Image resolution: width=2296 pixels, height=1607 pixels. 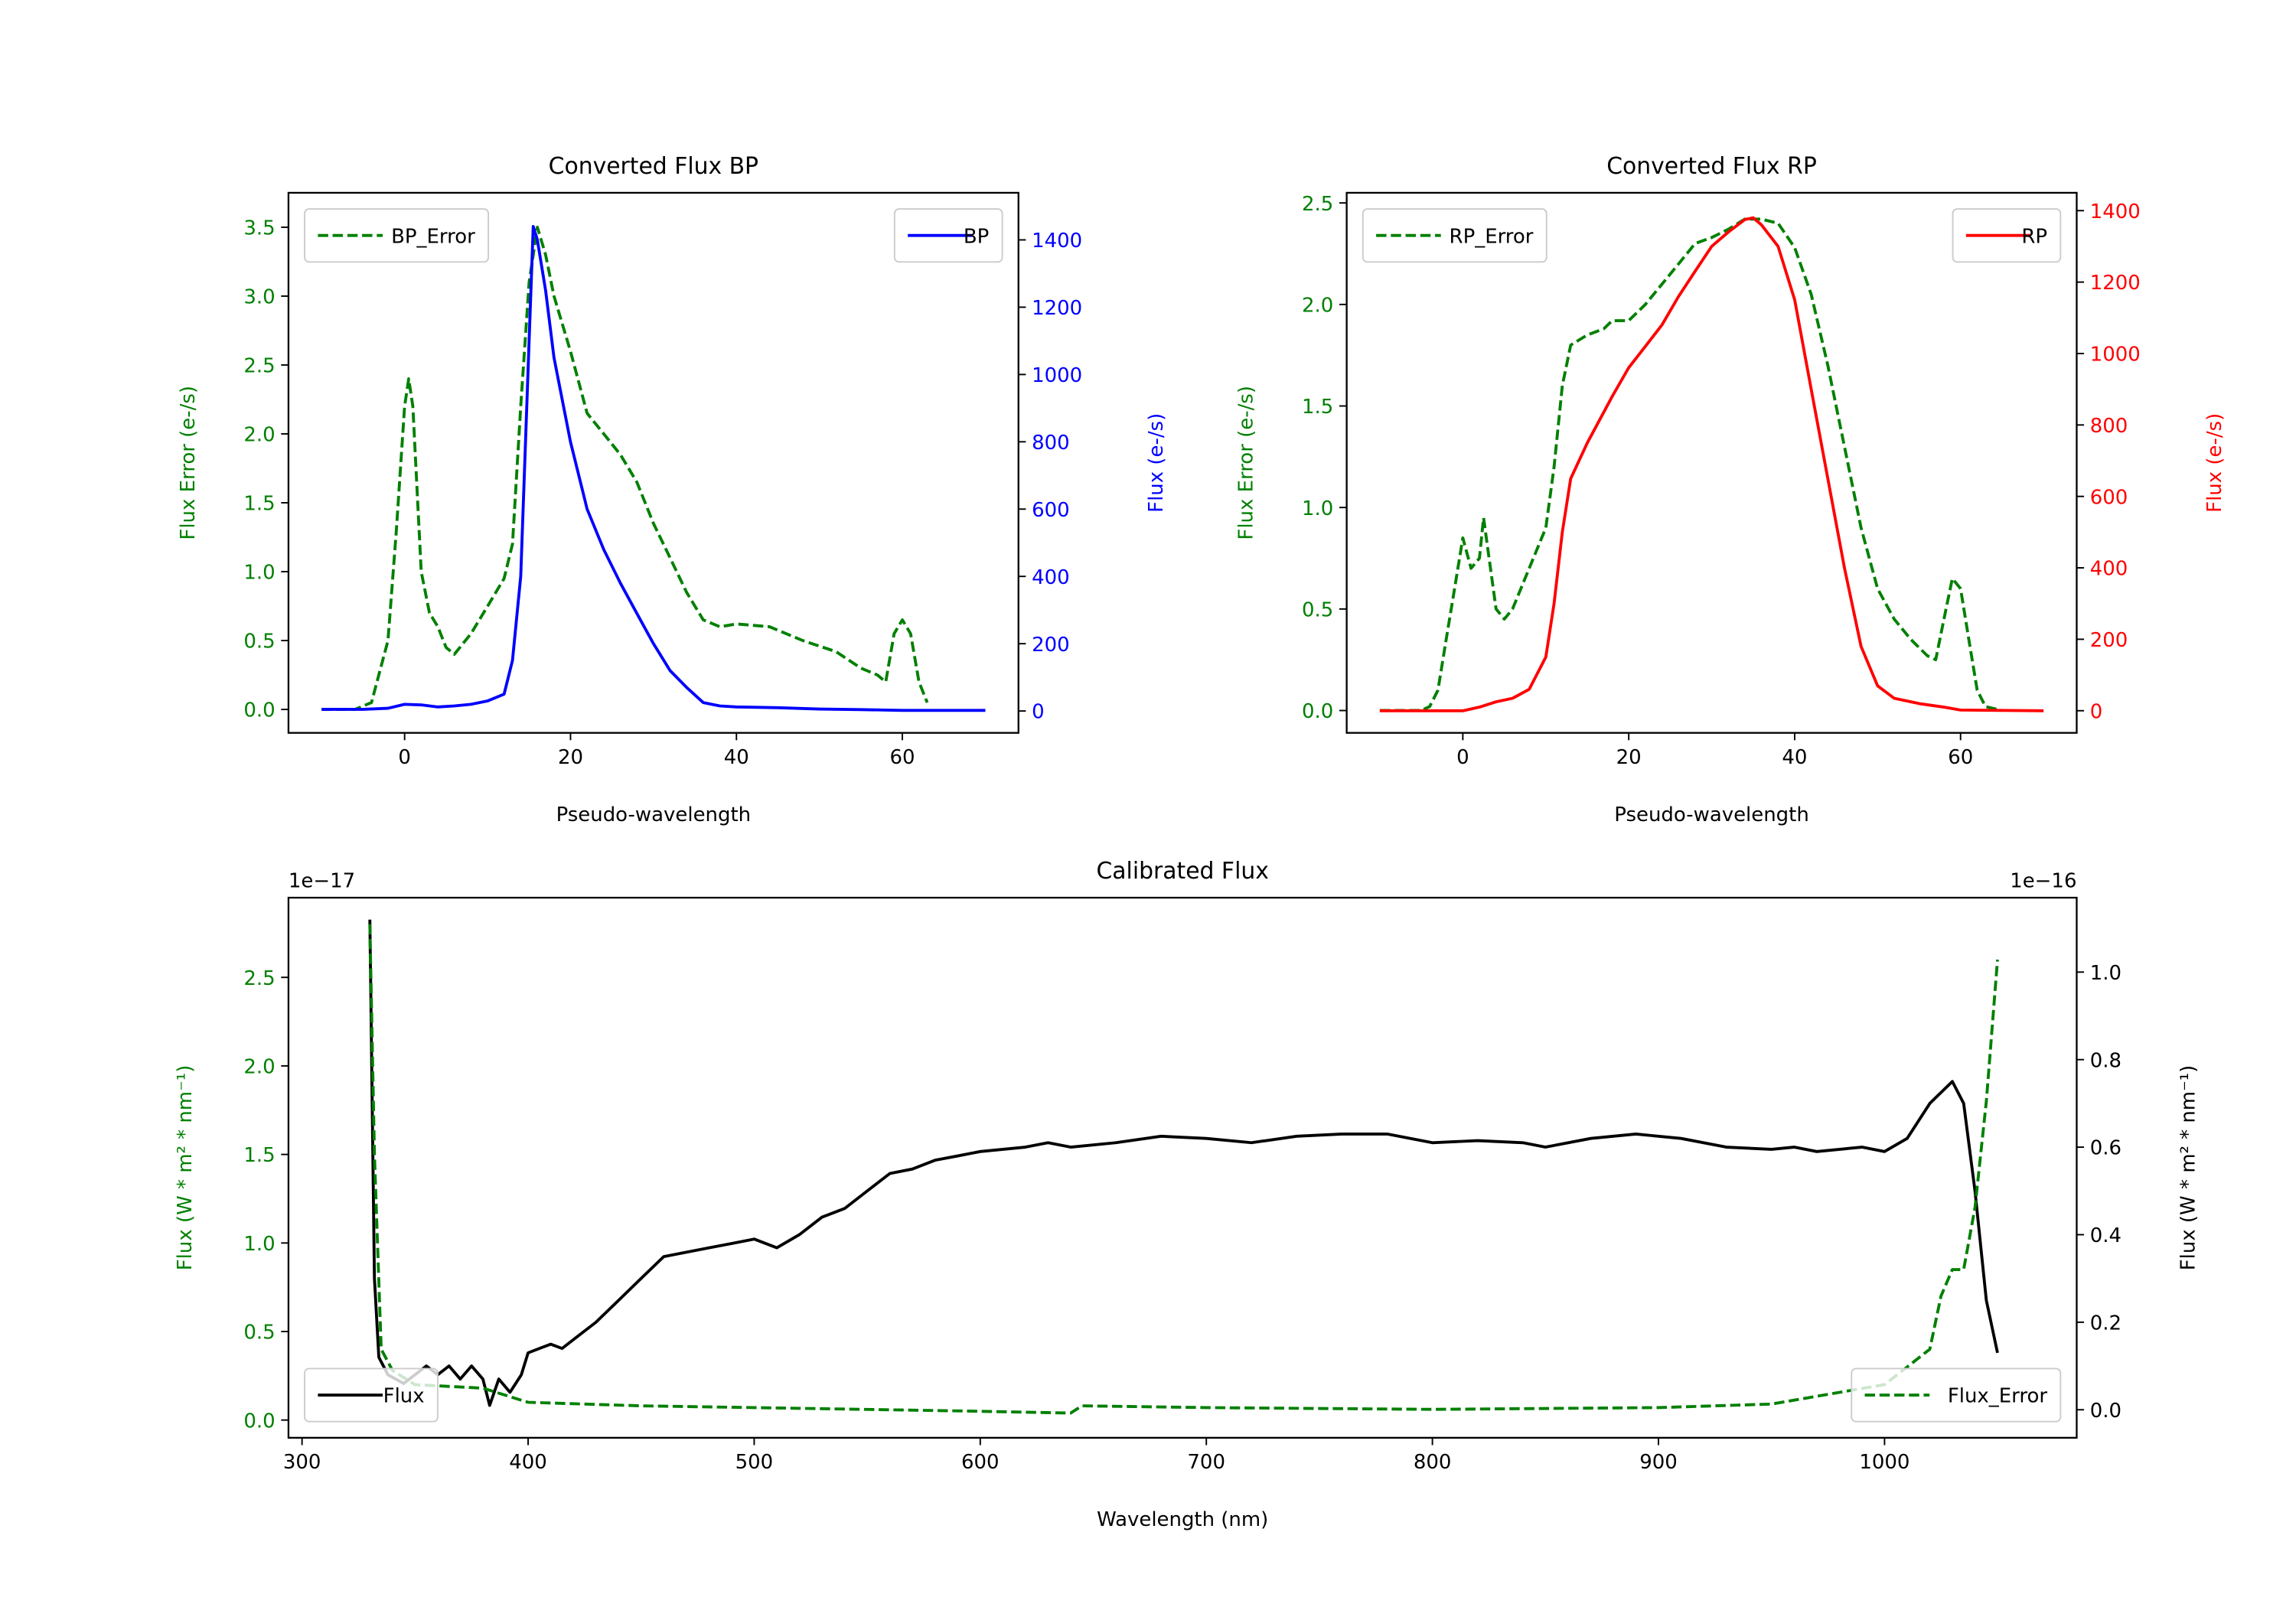 I want to click on legend-label: RP, so click(x=2034, y=237).